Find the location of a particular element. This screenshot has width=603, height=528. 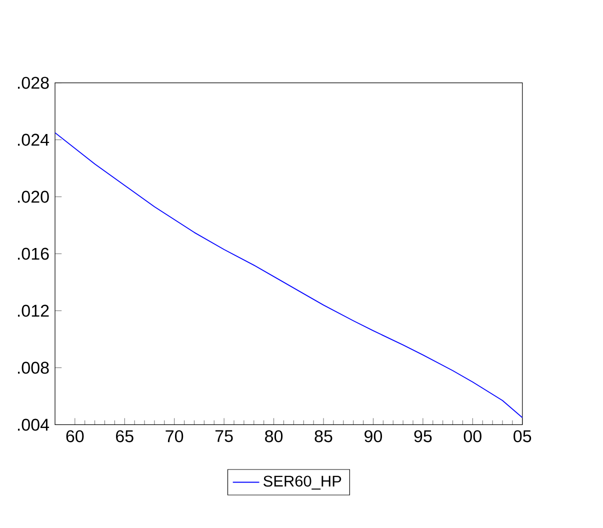

x-tick-label: 65 is located at coordinates (125, 436).